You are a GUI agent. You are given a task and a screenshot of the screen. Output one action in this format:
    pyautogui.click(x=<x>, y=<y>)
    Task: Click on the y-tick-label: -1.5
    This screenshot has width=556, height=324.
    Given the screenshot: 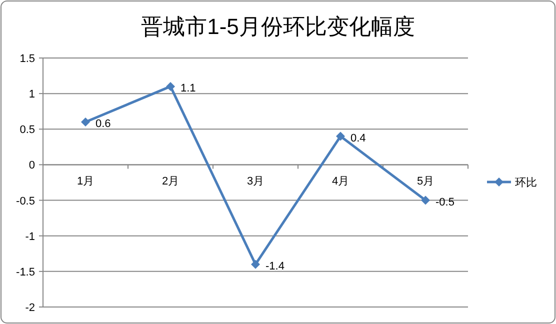 What is the action you would take?
    pyautogui.click(x=25, y=272)
    